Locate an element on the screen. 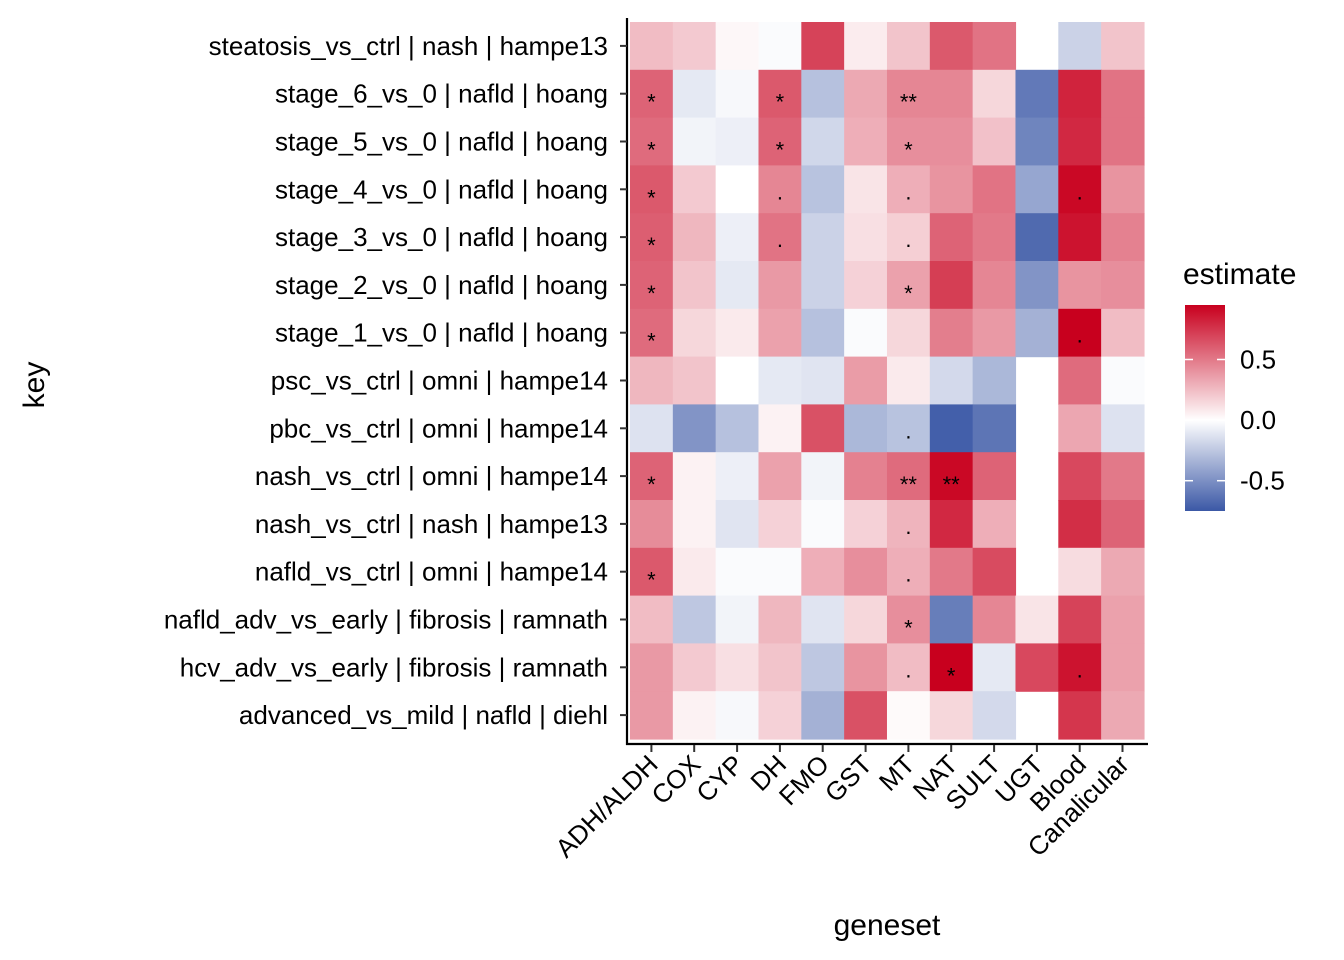 The width and height of the screenshot is (1344, 960). y-tick-label: advanced_vs_mild | nafld | diehl is located at coordinates (423, 715).